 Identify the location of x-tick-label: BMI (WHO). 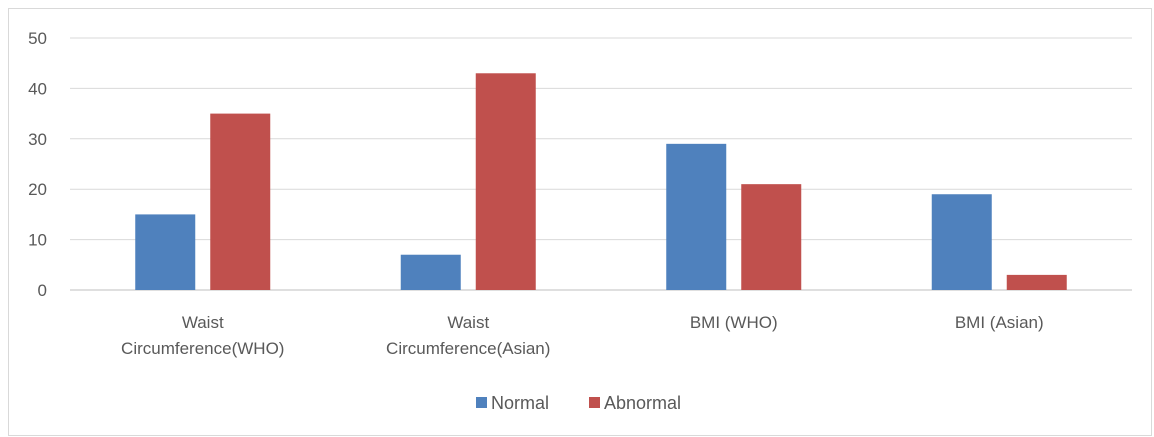
(734, 322).